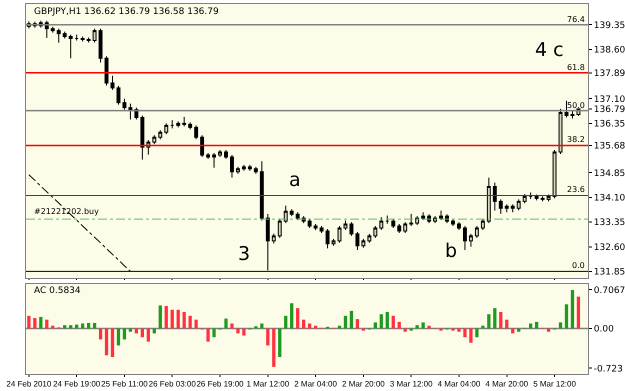  I want to click on x-tick-label: 26 Feb 19:00, so click(220, 384).